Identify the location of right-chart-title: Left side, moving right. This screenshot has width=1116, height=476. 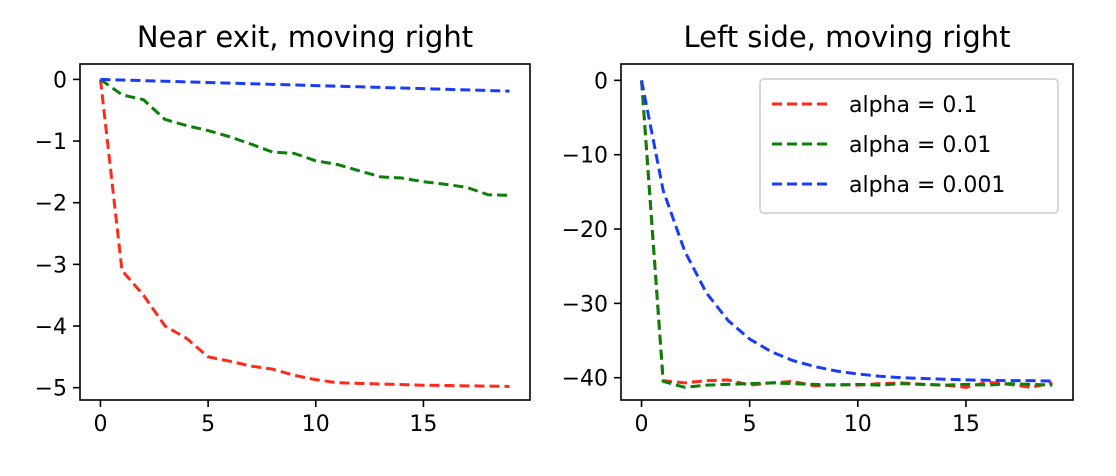
(847, 37).